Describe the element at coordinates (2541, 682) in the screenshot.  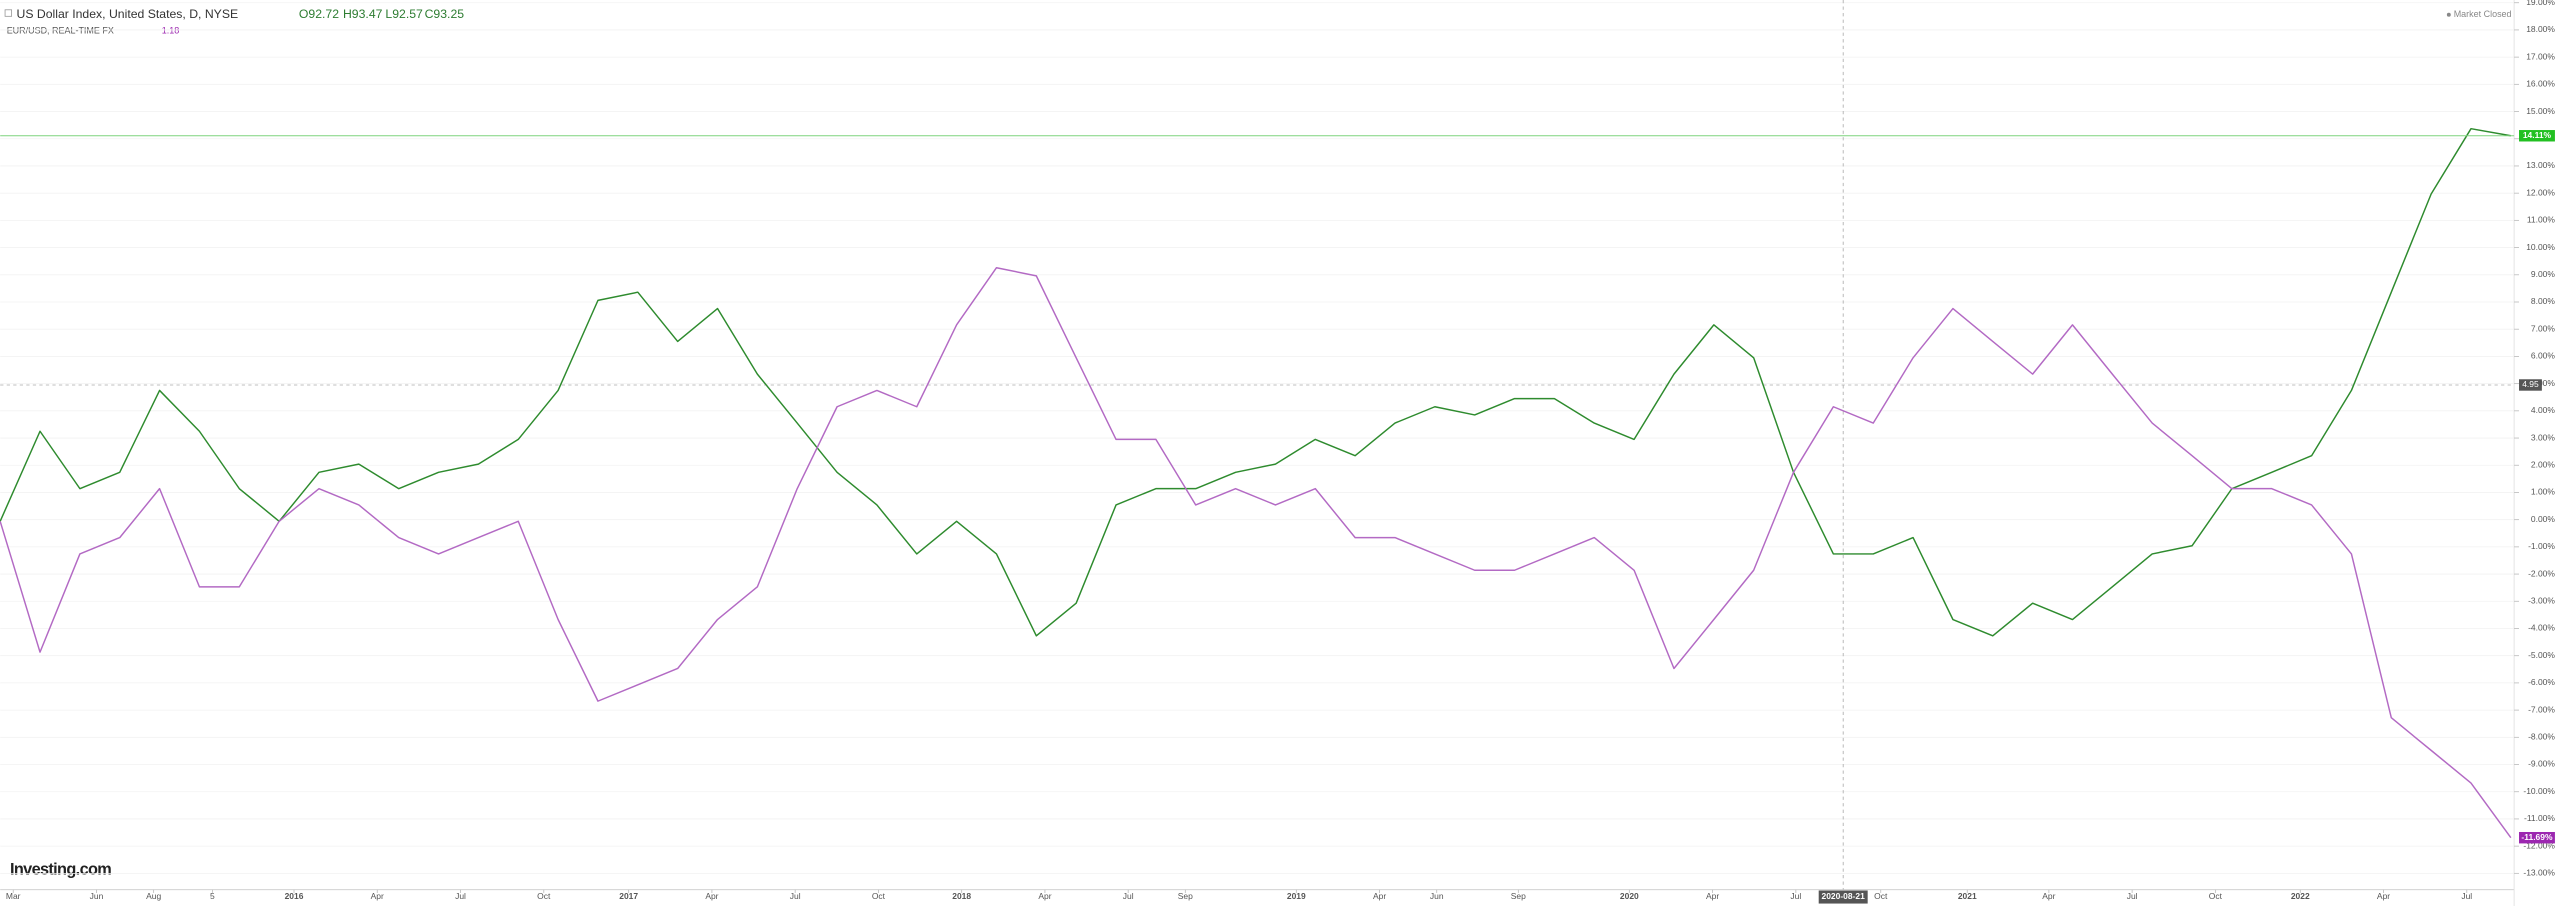
I see `y-tick-label: -6.00%` at that location.